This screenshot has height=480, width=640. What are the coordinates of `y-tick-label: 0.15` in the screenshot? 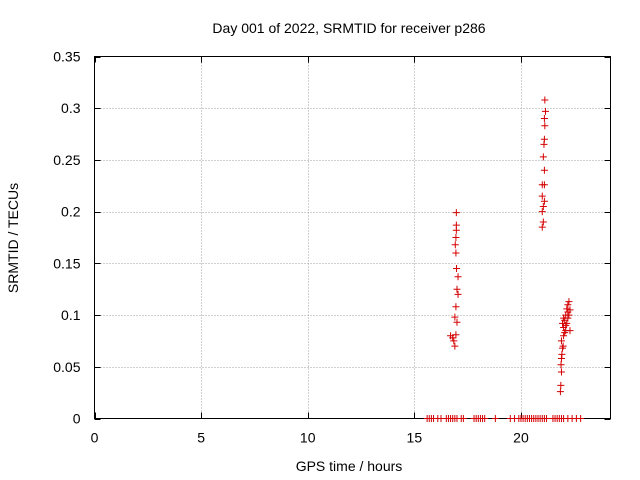 It's located at (66, 263).